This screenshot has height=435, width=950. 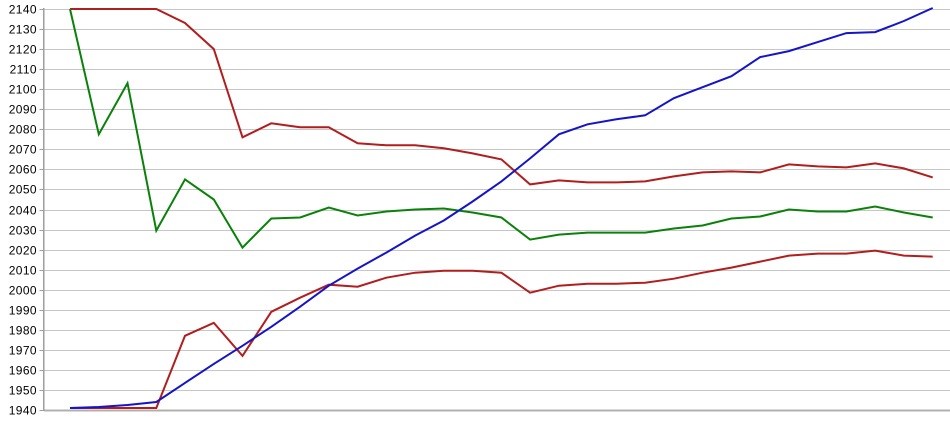 What do you see at coordinates (23, 110) in the screenshot?
I see `y-axis-tick-label: 2090` at bounding box center [23, 110].